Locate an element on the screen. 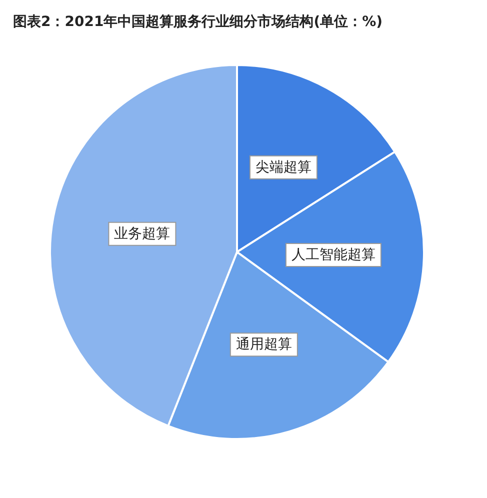  slice-label: 通用超算 is located at coordinates (264, 344).